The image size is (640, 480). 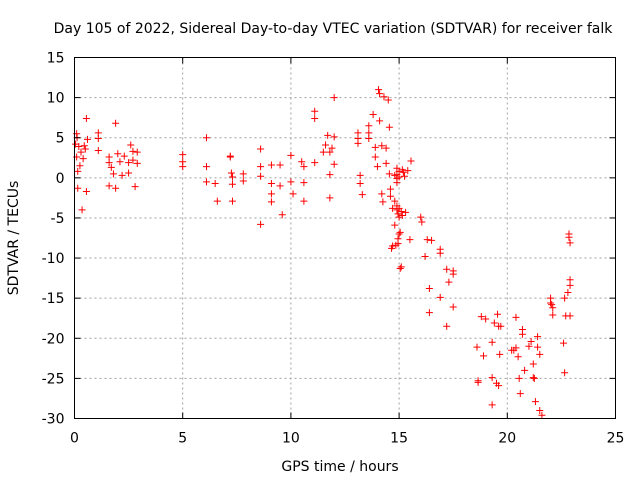 What do you see at coordinates (53, 259) in the screenshot?
I see `y-tick-label: -10` at bounding box center [53, 259].